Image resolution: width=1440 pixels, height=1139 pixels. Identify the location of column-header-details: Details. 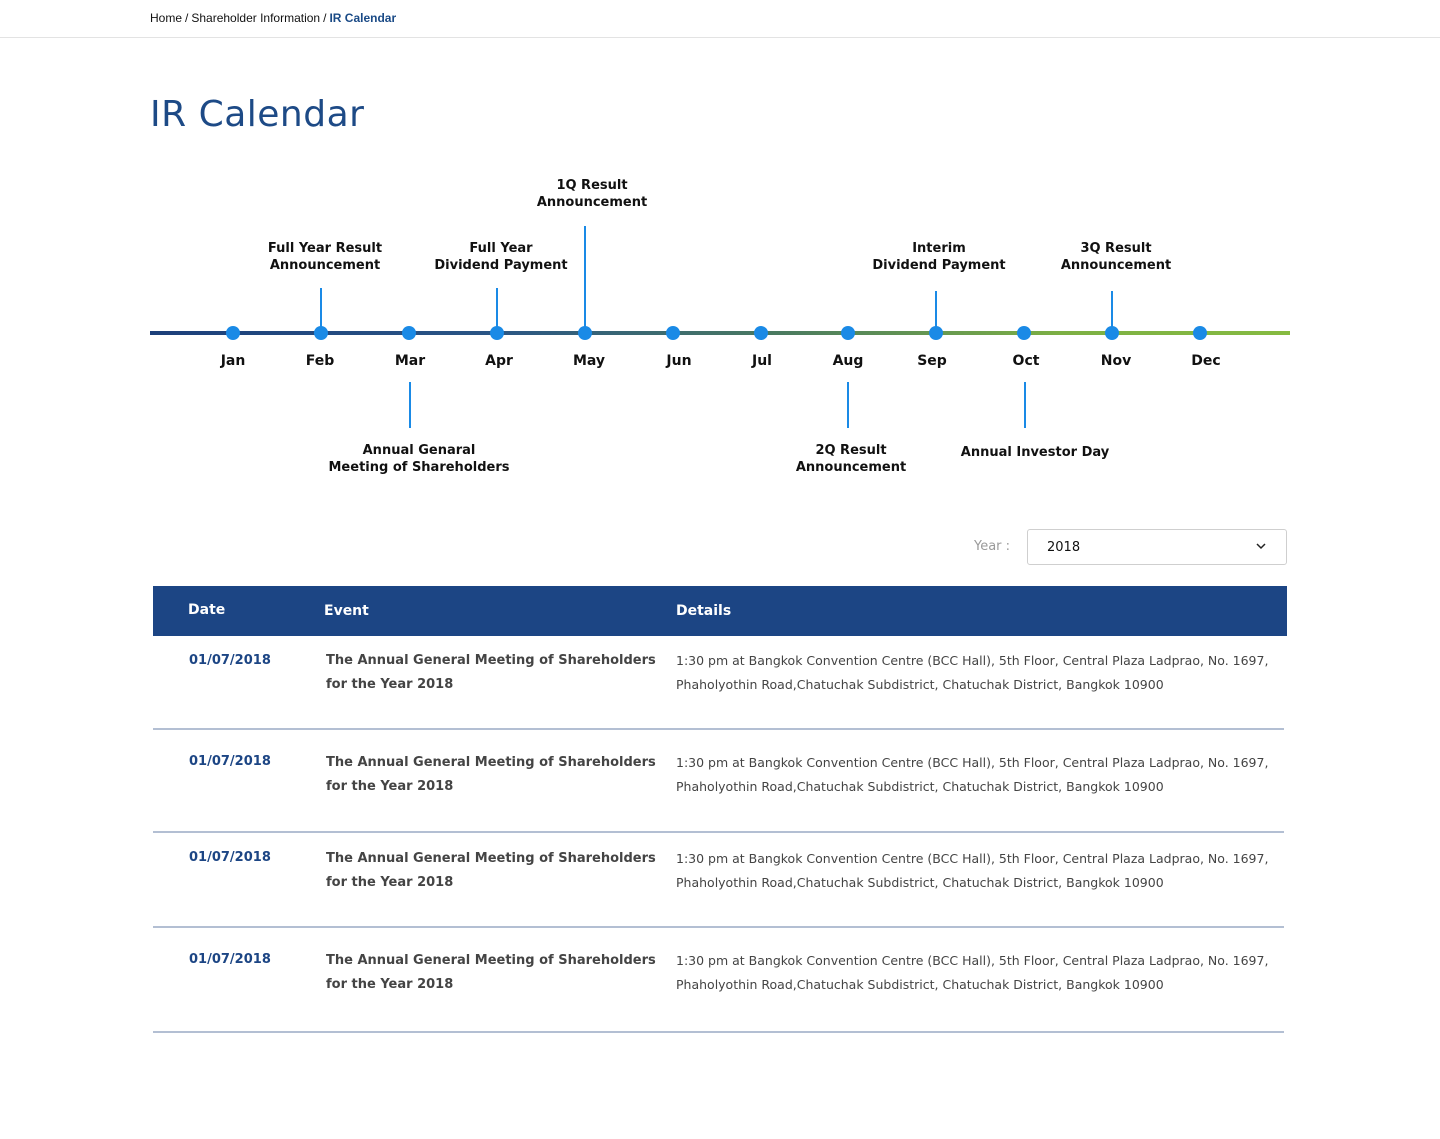
(704, 611).